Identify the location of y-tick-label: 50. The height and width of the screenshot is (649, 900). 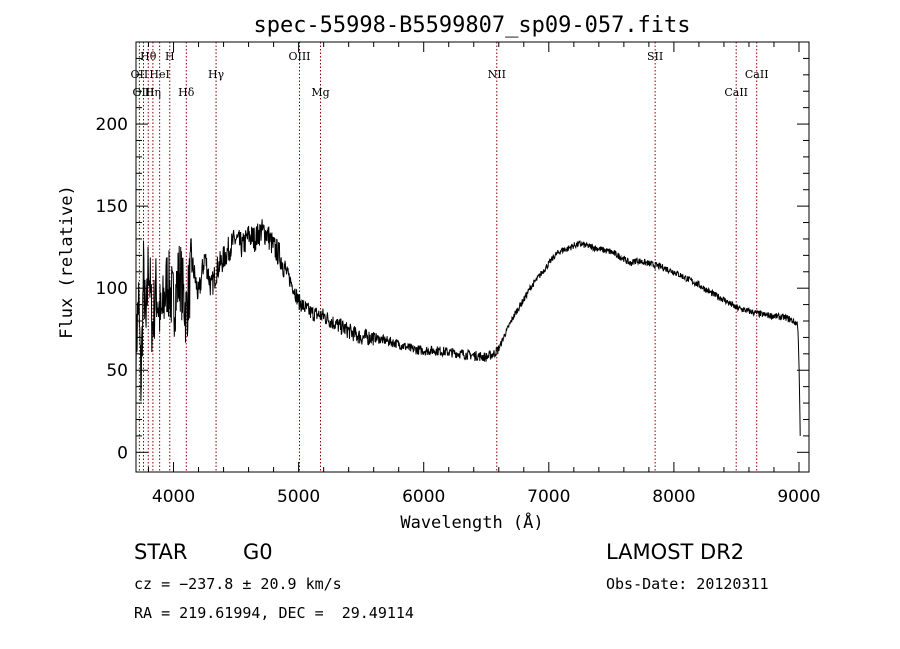
(117, 371).